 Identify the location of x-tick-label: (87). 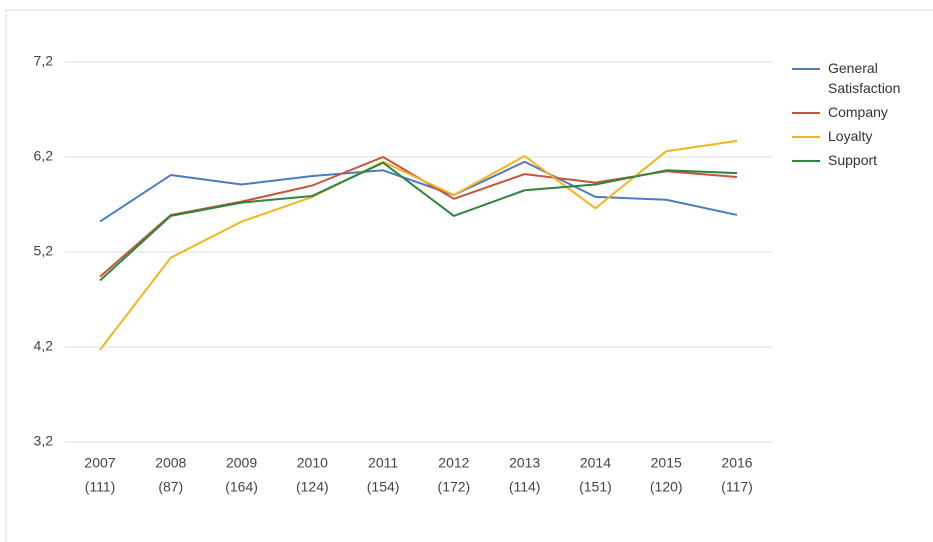
(170, 487).